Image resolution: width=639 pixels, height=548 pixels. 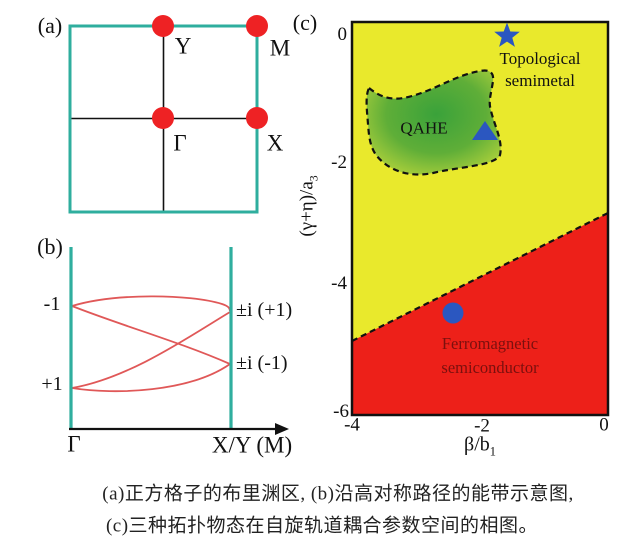 What do you see at coordinates (490, 343) in the screenshot?
I see `label-ferro-line1: Ferromagnetic` at bounding box center [490, 343].